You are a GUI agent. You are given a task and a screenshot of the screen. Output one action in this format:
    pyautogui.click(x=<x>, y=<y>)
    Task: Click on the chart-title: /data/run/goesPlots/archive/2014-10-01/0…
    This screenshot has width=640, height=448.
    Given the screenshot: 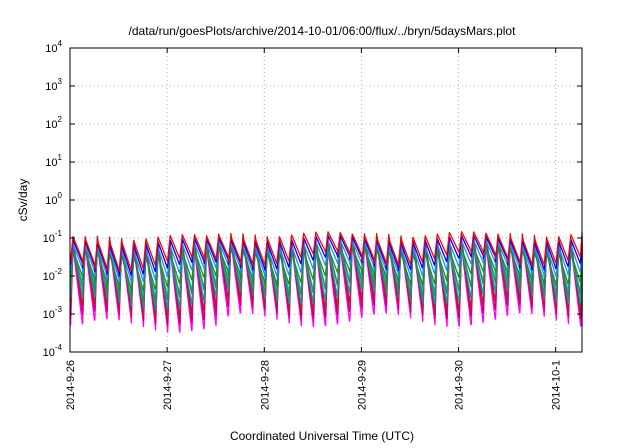 What is the action you would take?
    pyautogui.click(x=323, y=31)
    